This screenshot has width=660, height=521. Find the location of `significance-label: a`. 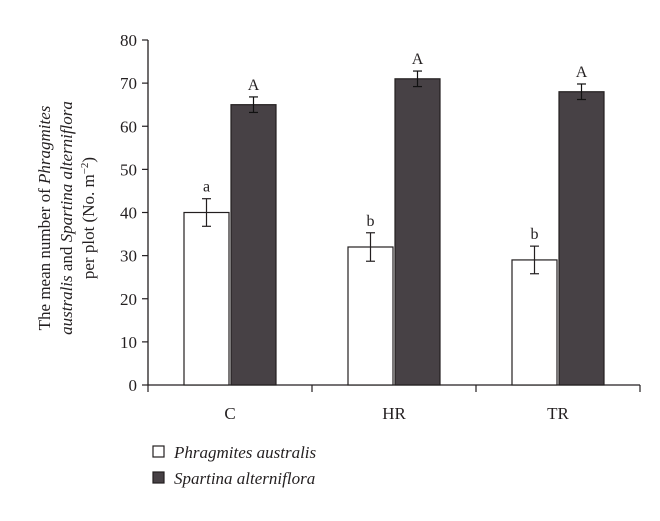

significance-label: a is located at coordinates (206, 187).